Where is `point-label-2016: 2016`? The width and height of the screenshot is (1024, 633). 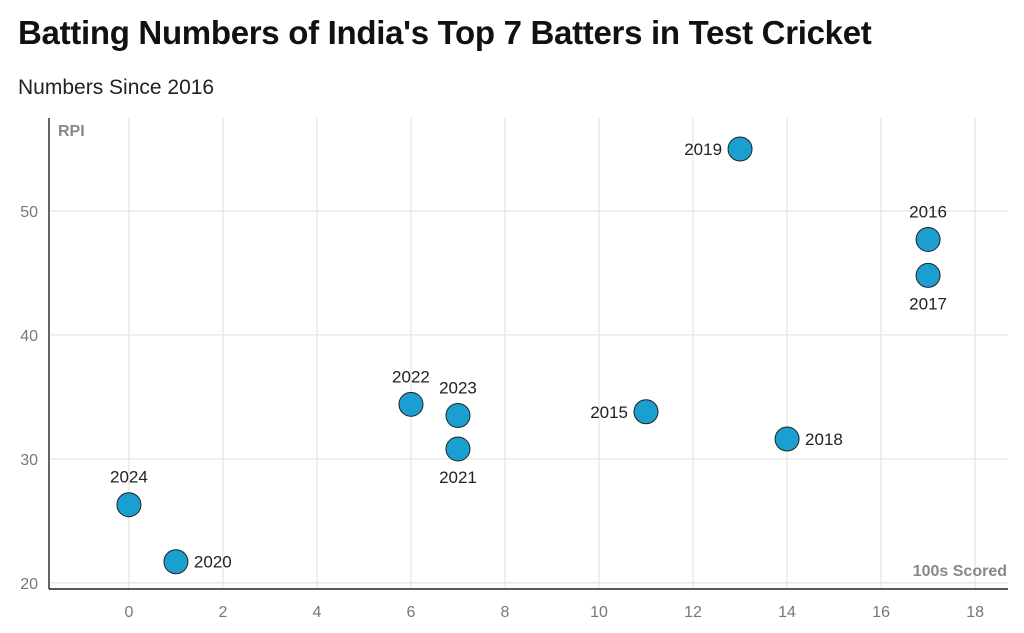 point-label-2016: 2016 is located at coordinates (928, 211).